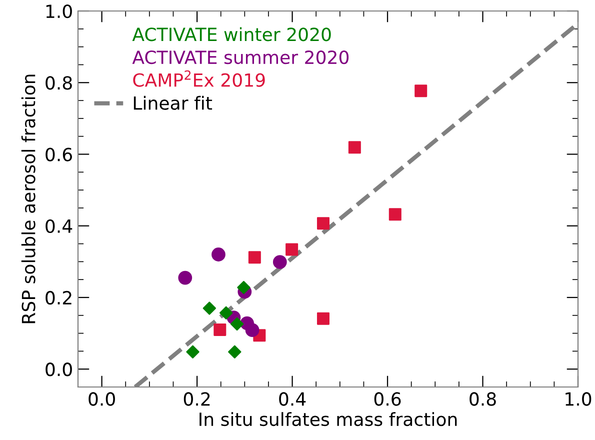 The height and width of the screenshot is (440, 595). I want to click on y-tick-label: 1.0, so click(59, 11).